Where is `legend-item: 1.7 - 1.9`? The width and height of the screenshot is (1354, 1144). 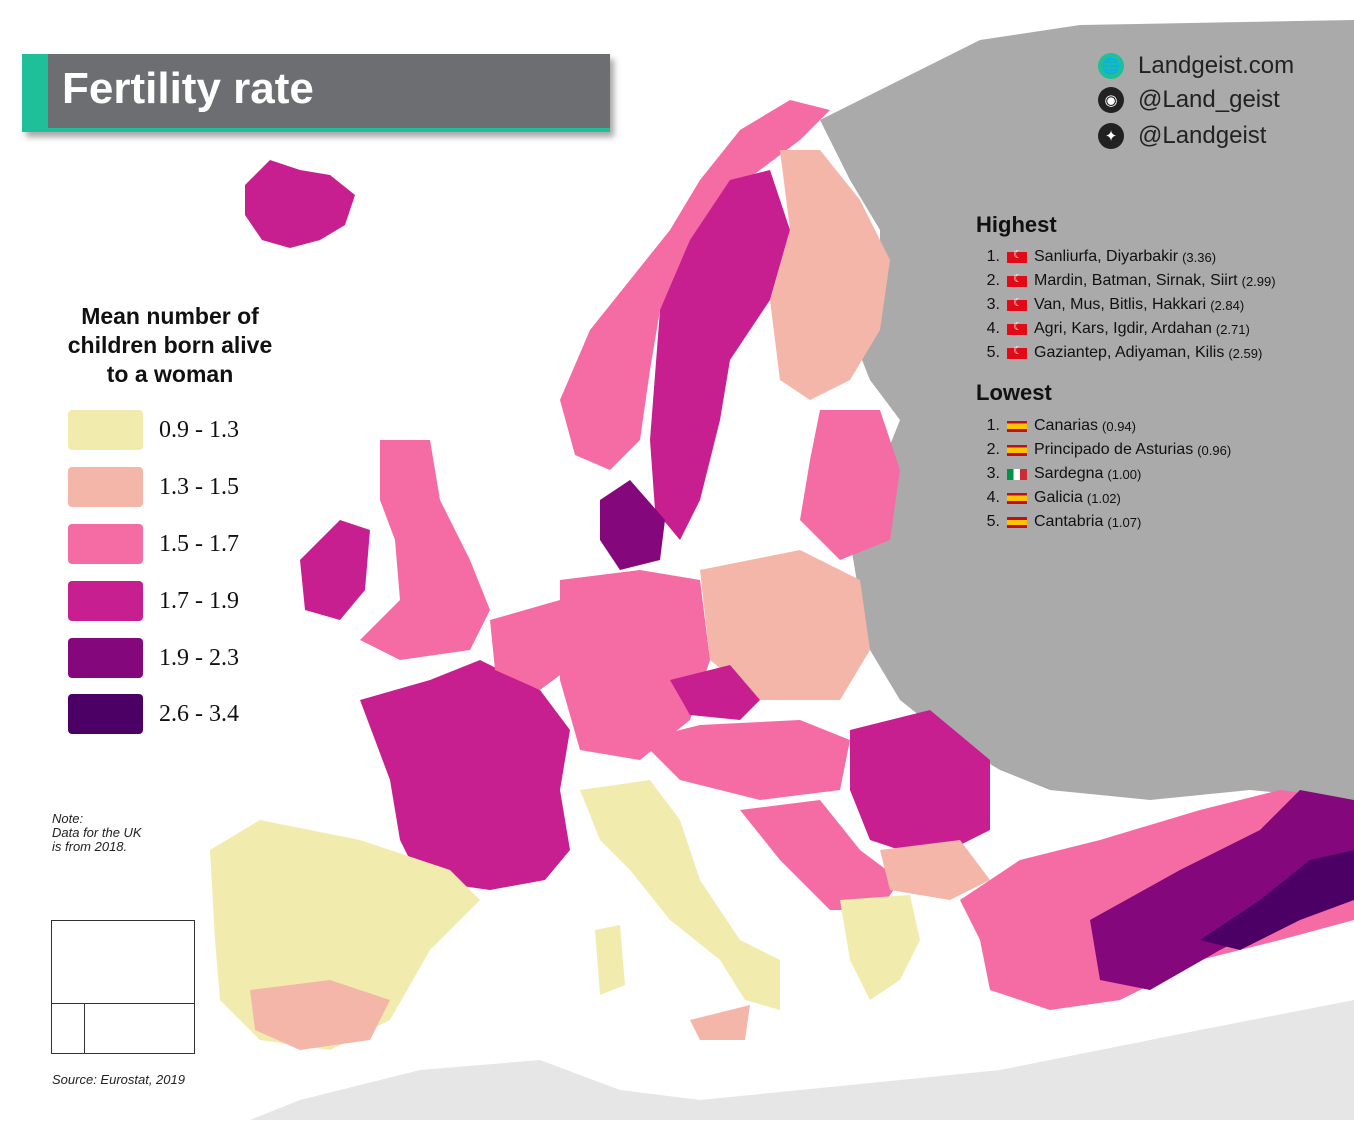
legend-item: 1.7 - 1.9 is located at coordinates (153, 601).